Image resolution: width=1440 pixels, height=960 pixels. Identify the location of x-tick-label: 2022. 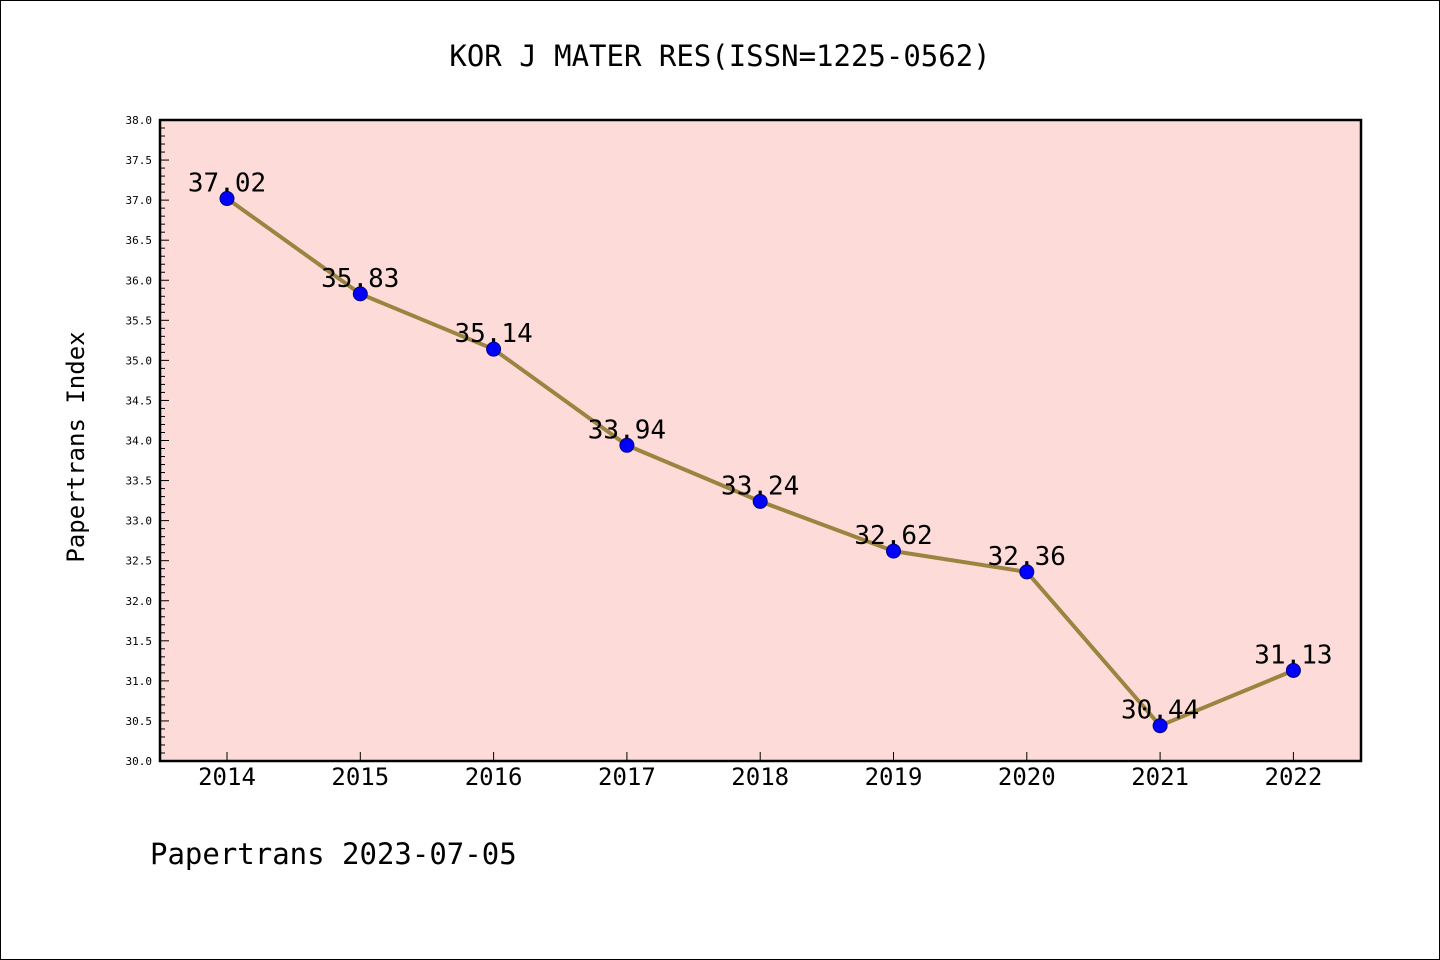
(1294, 777).